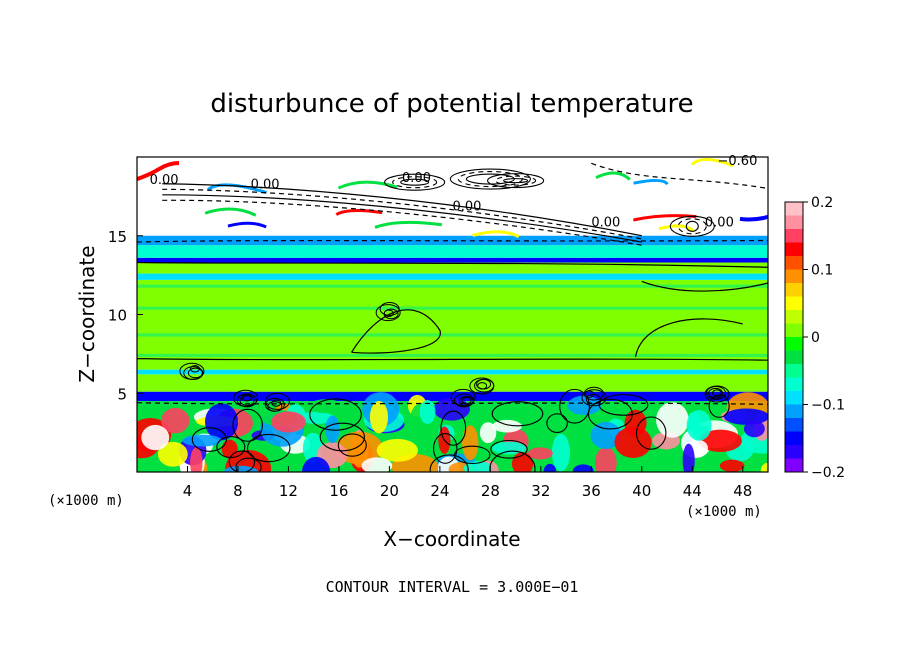  Describe the element at coordinates (794, 337) in the screenshot. I see `colorbar-gradient` at that location.